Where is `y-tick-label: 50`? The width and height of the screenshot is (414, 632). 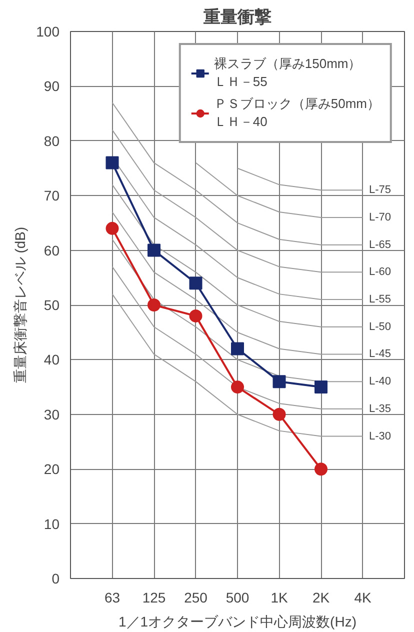 y-tick-label: 50 is located at coordinates (52, 305).